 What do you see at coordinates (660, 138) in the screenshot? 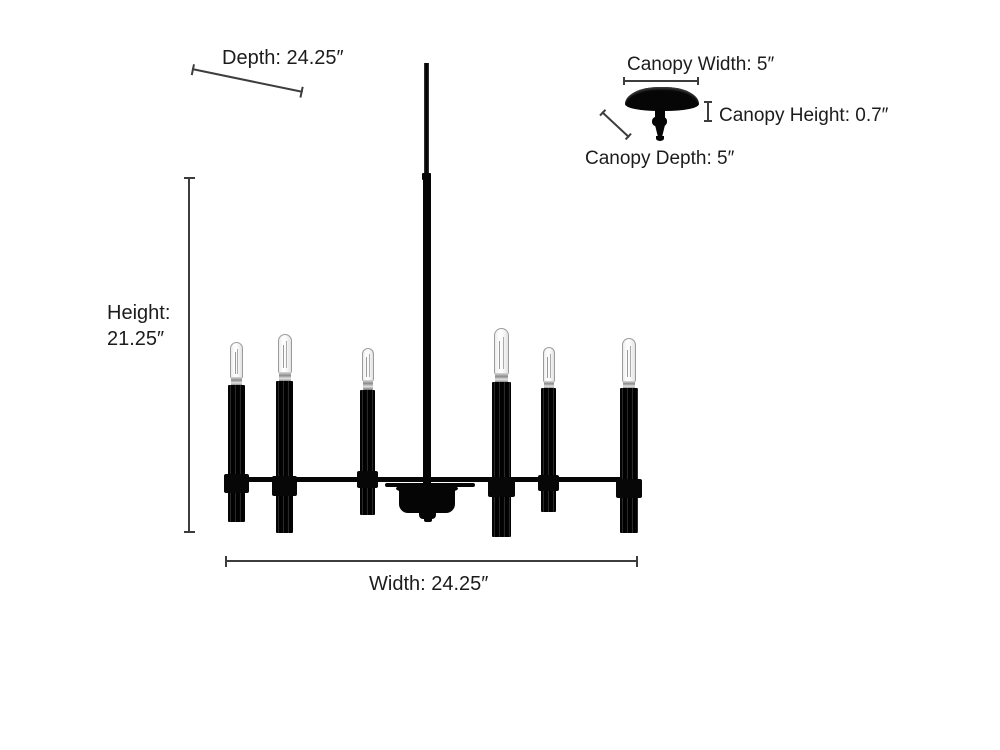
I see `canopy-stem-tip` at bounding box center [660, 138].